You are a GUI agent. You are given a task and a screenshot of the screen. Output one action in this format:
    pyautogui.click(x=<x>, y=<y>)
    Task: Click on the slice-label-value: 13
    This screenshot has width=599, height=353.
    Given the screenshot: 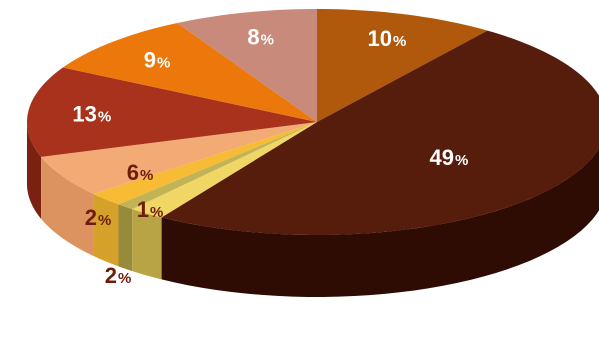 What is the action you would take?
    pyautogui.click(x=84, y=114)
    